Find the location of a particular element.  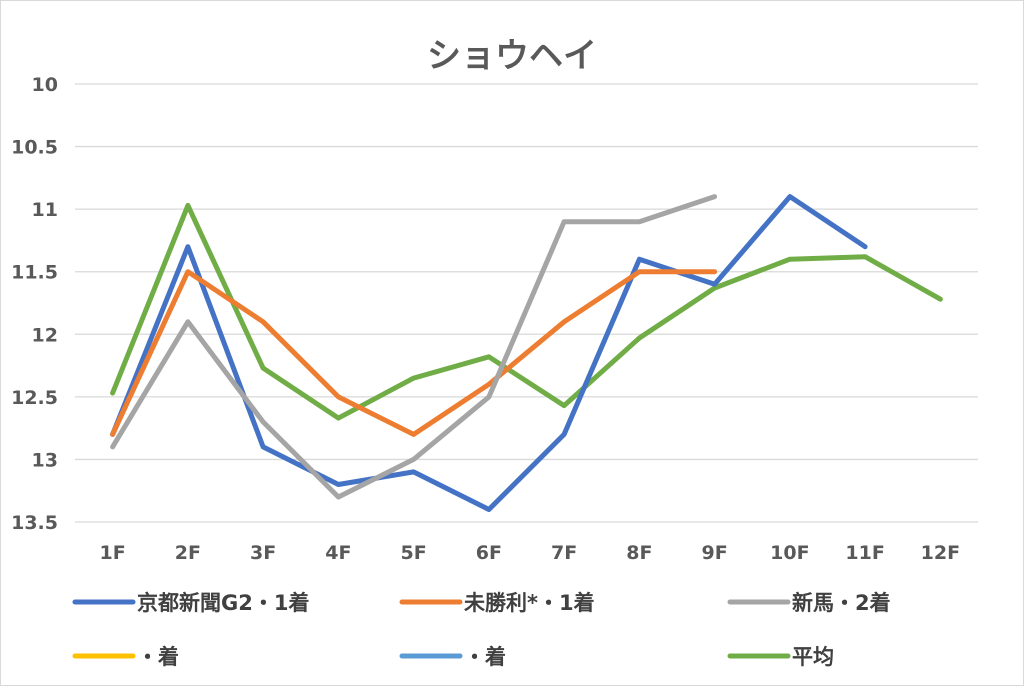

y-tick-label: 12 is located at coordinates (45, 335).